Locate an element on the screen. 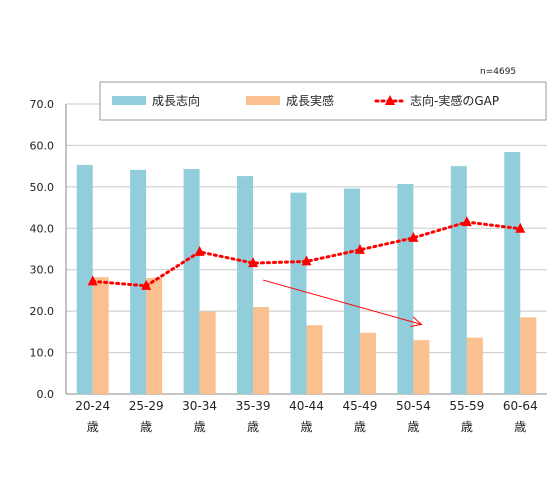 This screenshot has width=554, height=488. x-tick-label: 45-49 is located at coordinates (360, 406).